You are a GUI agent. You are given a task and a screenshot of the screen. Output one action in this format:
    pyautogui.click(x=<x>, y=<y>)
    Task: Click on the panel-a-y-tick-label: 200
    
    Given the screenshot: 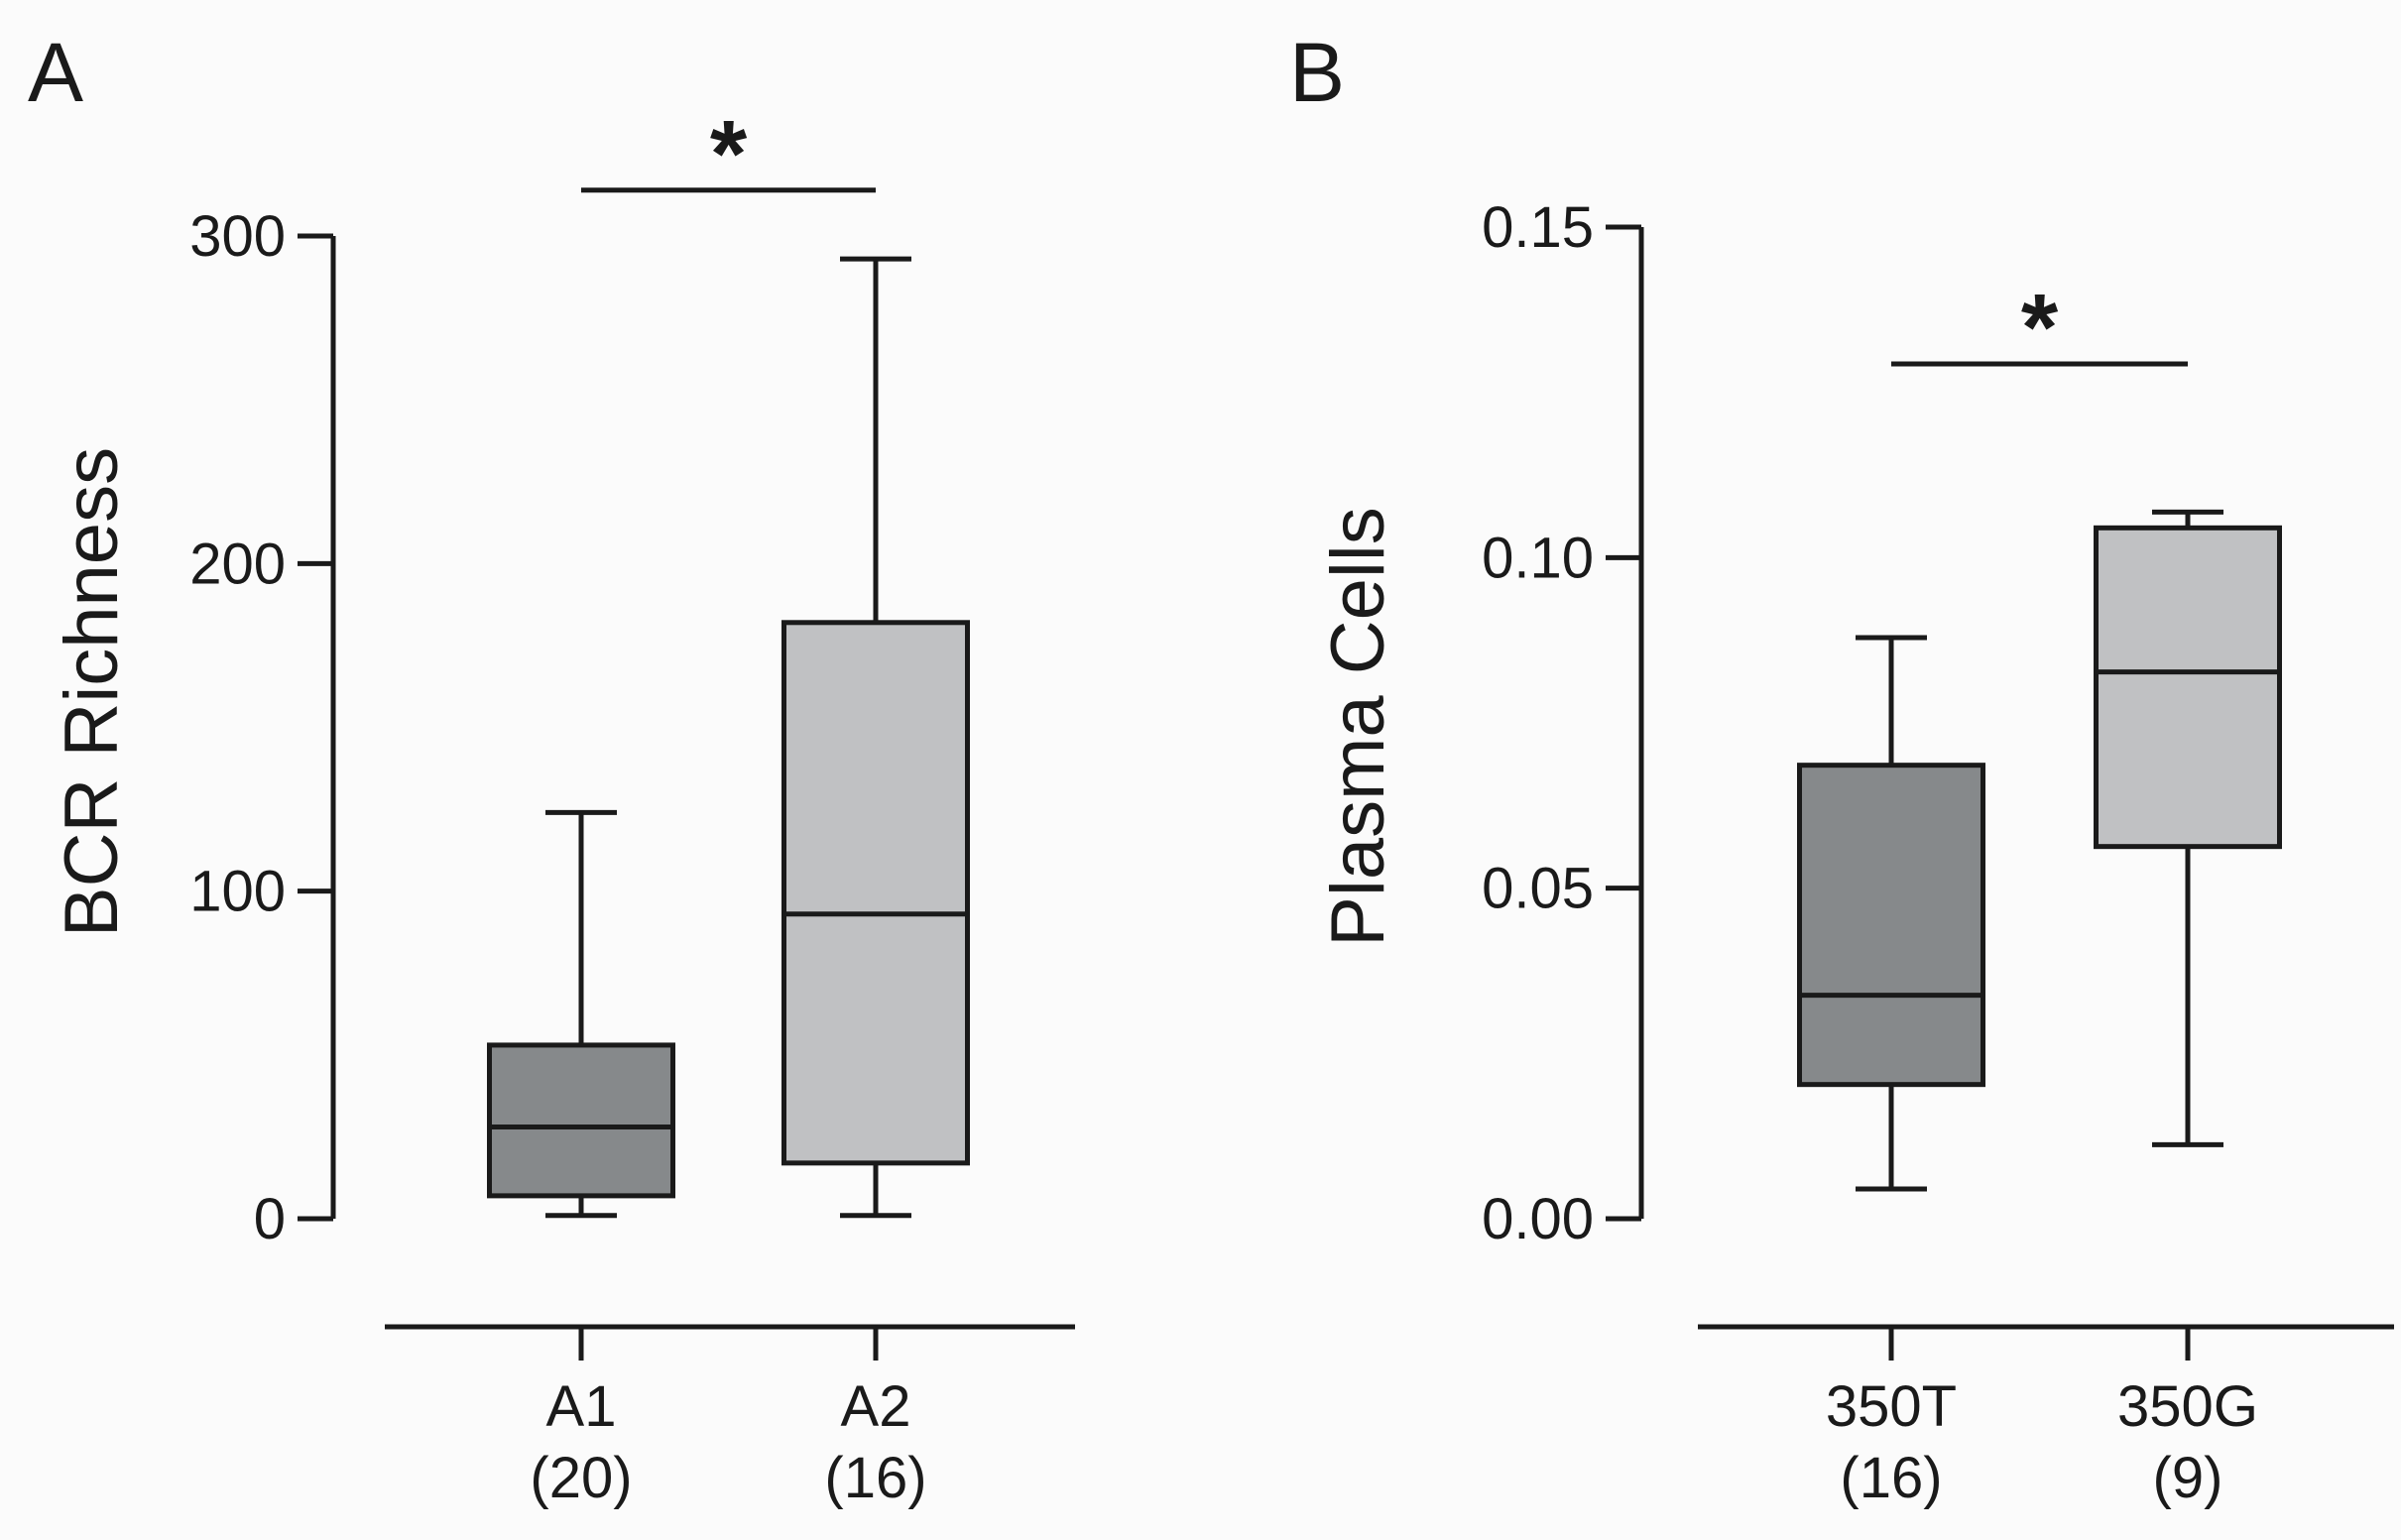 What is the action you would take?
    pyautogui.click(x=238, y=564)
    